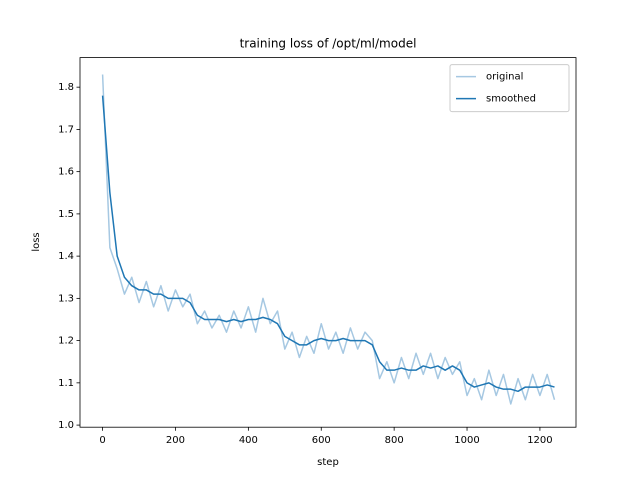 This screenshot has width=640, height=480. What do you see at coordinates (466, 440) in the screenshot?
I see `x-tick-label: 1000` at bounding box center [466, 440].